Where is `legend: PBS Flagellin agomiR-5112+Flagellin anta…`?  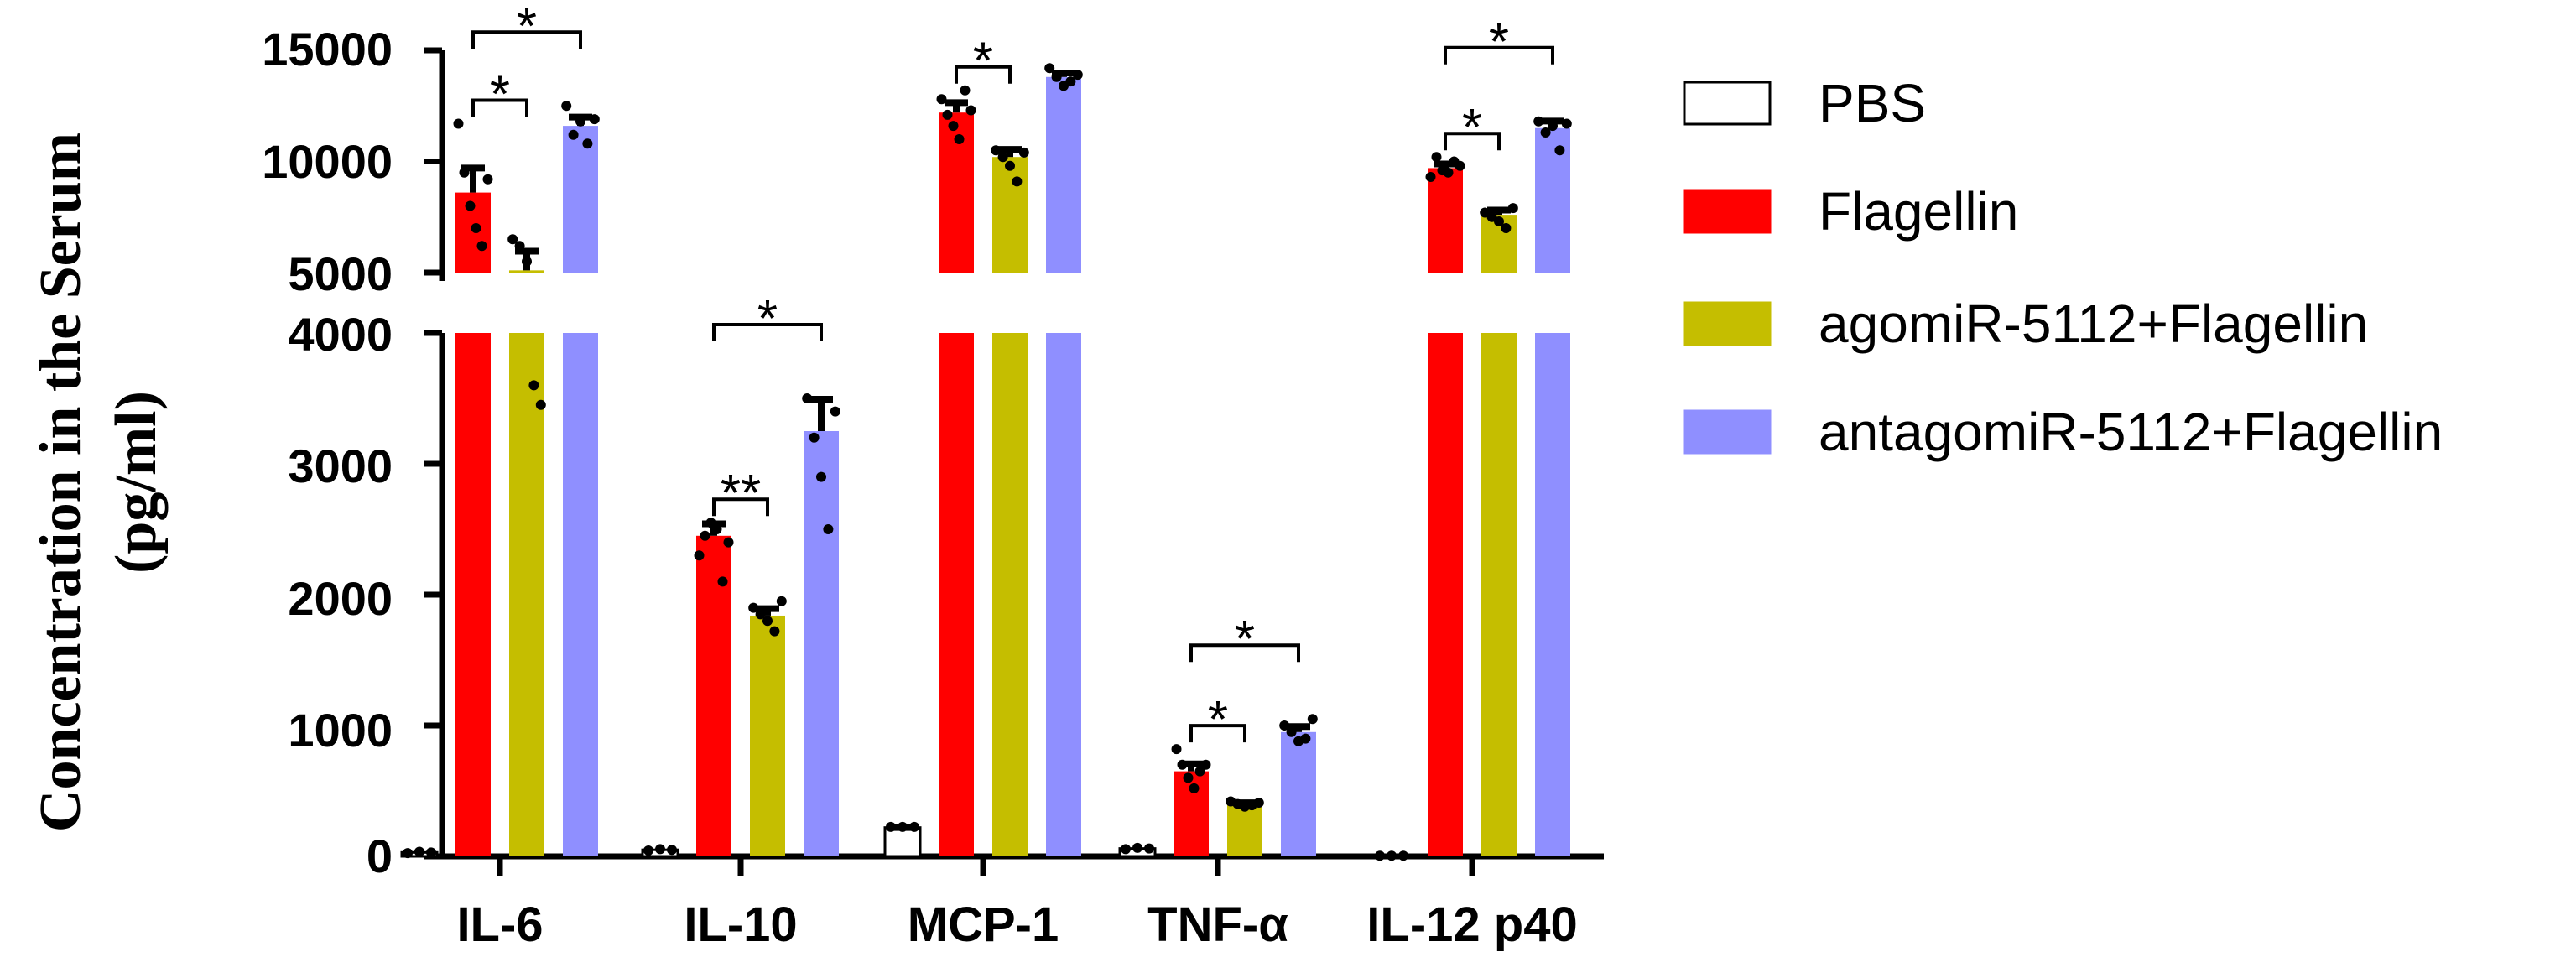
legend: PBS Flagellin agomiR-5112+Flagellin anta… is located at coordinates (2063, 267).